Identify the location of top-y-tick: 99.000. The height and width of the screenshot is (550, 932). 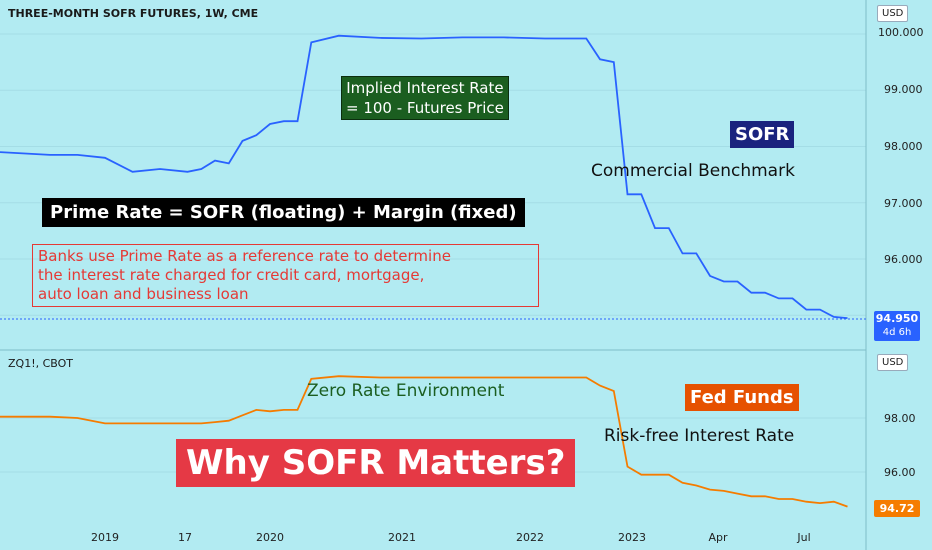
(903, 89).